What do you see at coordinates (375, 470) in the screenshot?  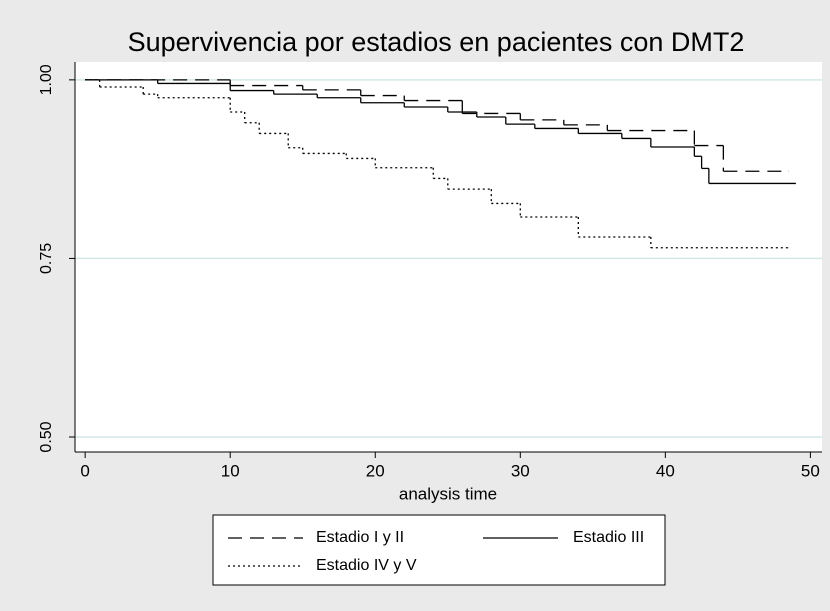 I see `x-tick-label: 20` at bounding box center [375, 470].